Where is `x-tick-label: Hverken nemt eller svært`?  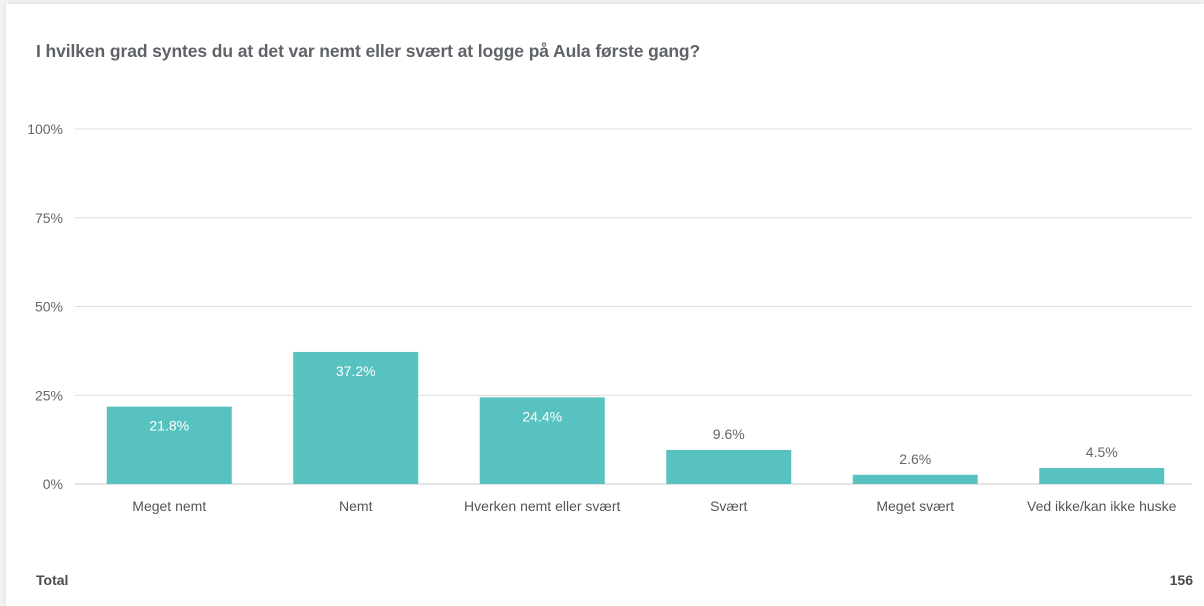 x-tick-label: Hverken nemt eller svært is located at coordinates (542, 506).